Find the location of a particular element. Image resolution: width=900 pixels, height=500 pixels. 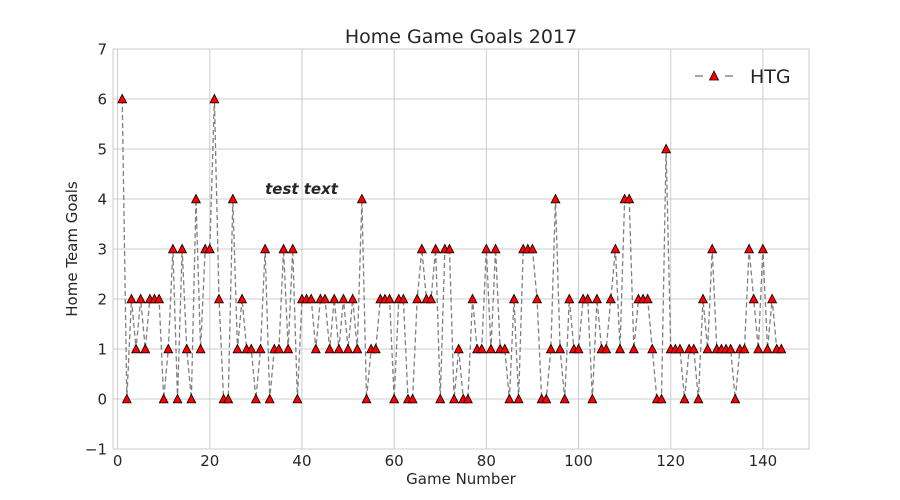

y-tick-label: 5 is located at coordinates (102, 150).